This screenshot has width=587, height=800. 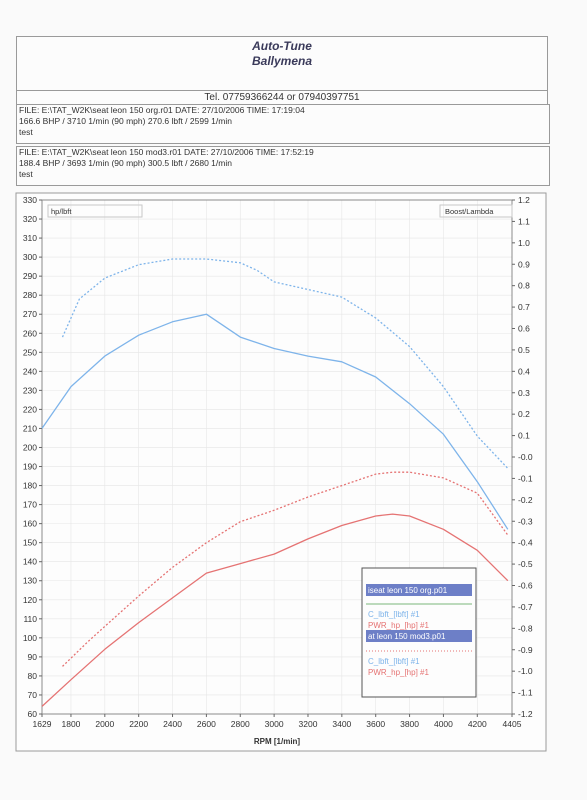 What do you see at coordinates (70, 724) in the screenshot?
I see `x-tick-label: 1800` at bounding box center [70, 724].